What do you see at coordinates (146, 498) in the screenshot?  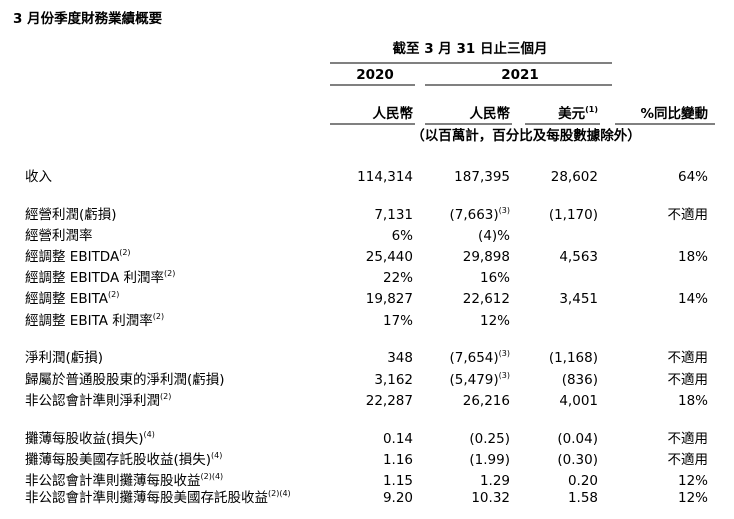 I see `row-label-text: 非公認會計準則攤薄每股美國存託股收益` at bounding box center [146, 498].